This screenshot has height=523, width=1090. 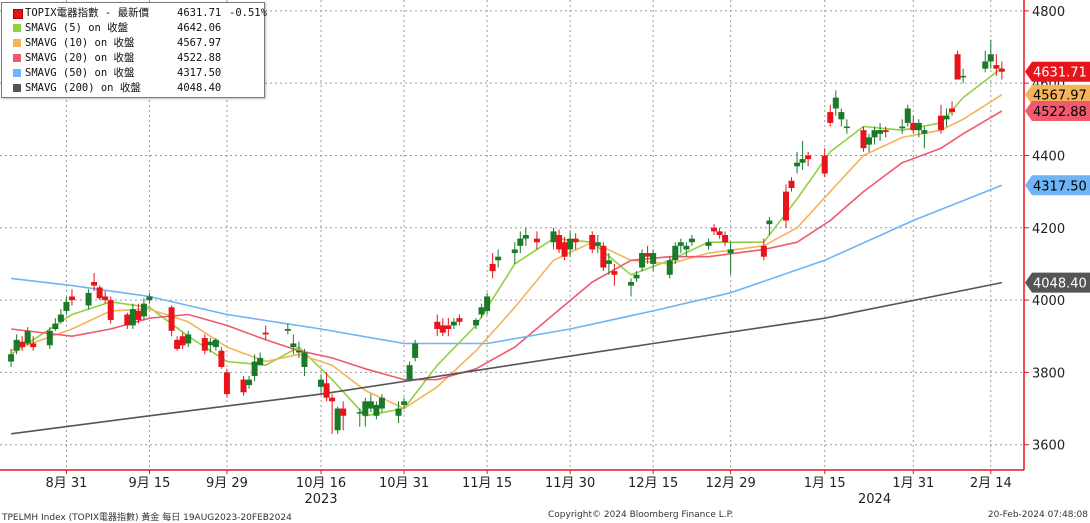 I want to click on legend-swatch-sma20, so click(x=17, y=58).